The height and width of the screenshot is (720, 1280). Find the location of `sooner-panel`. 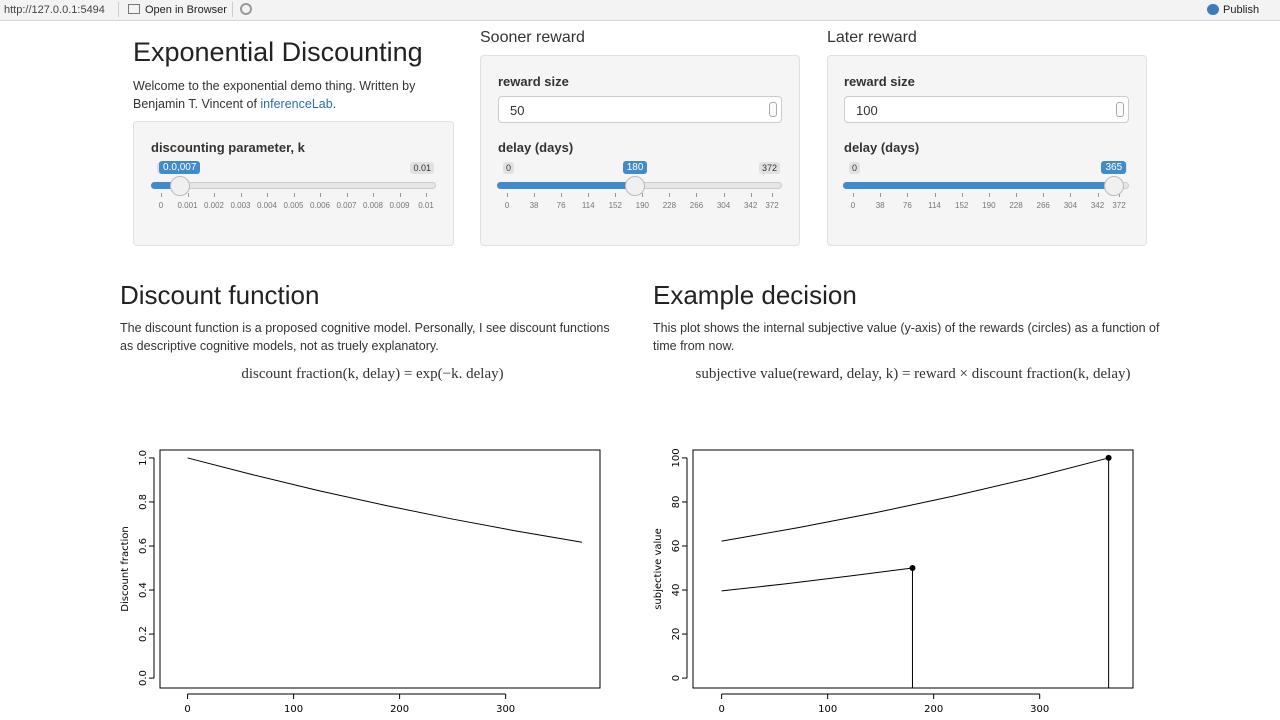

sooner-panel is located at coordinates (640, 150).